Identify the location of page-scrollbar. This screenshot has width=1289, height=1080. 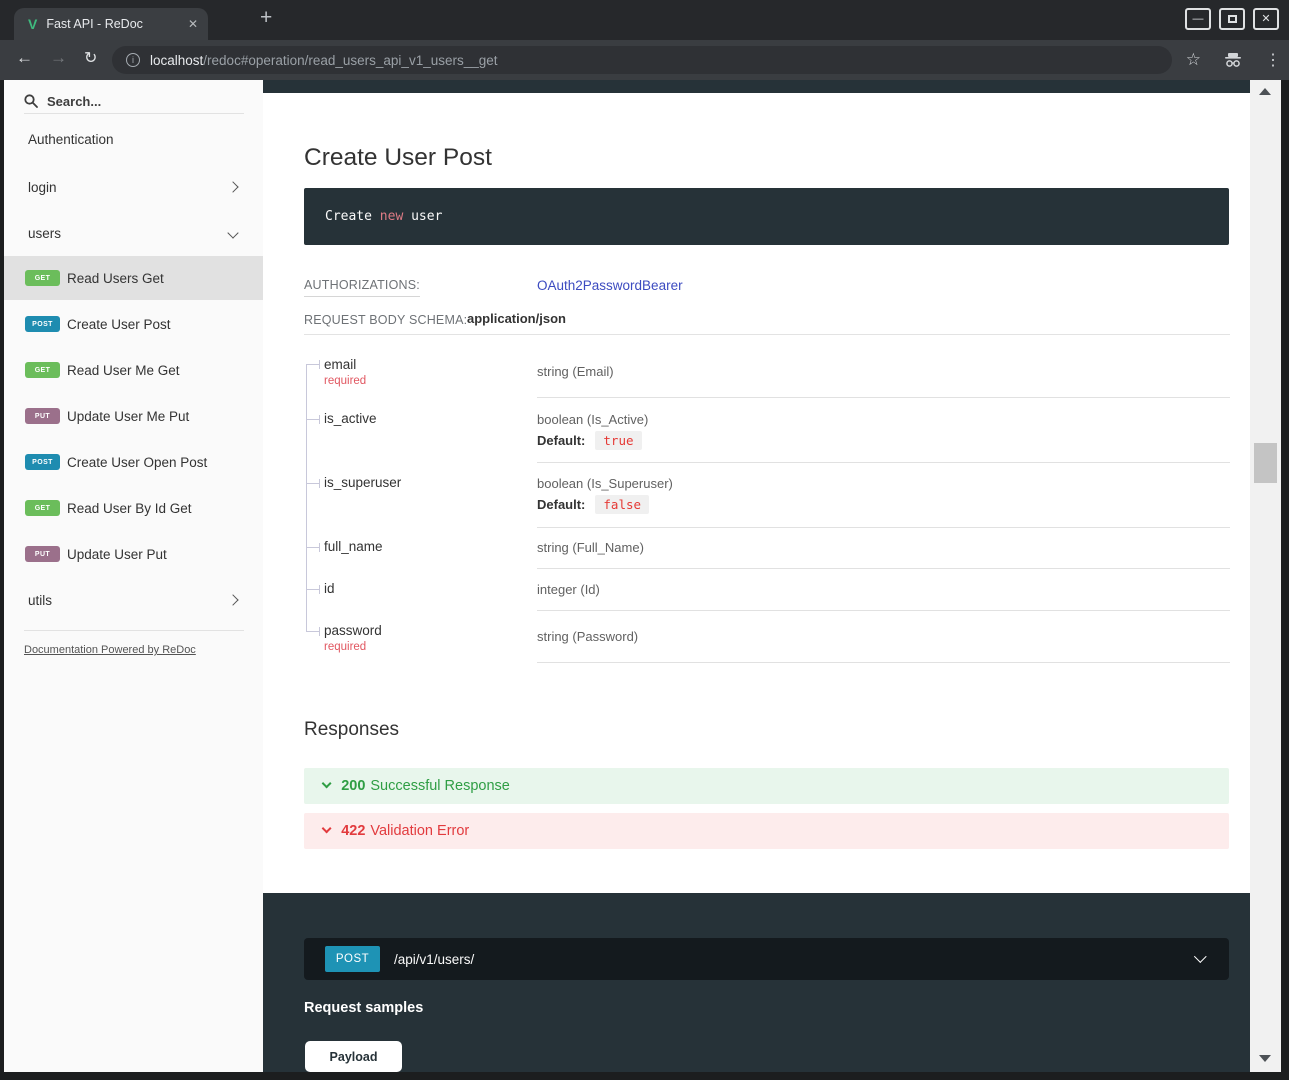
(1265, 576).